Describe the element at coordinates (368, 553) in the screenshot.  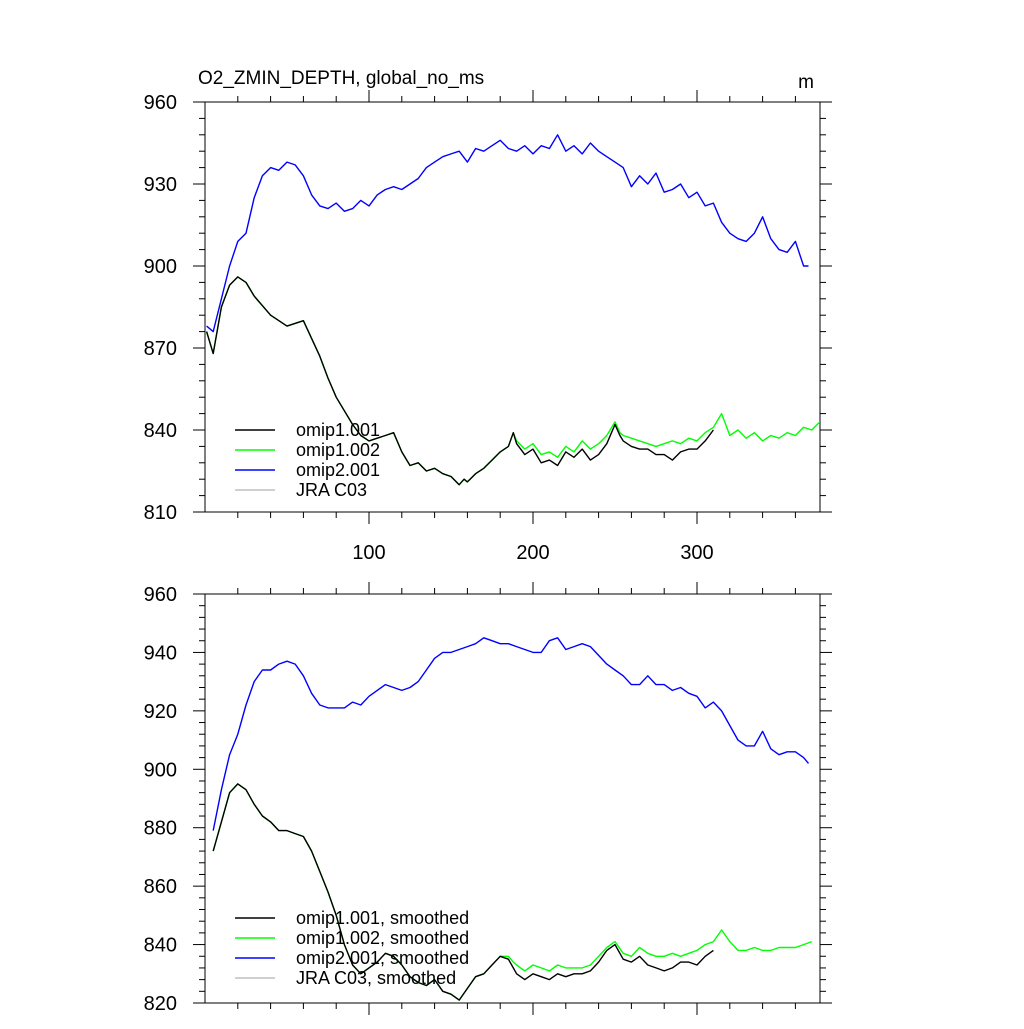
I see `x-tick-label: 100` at that location.